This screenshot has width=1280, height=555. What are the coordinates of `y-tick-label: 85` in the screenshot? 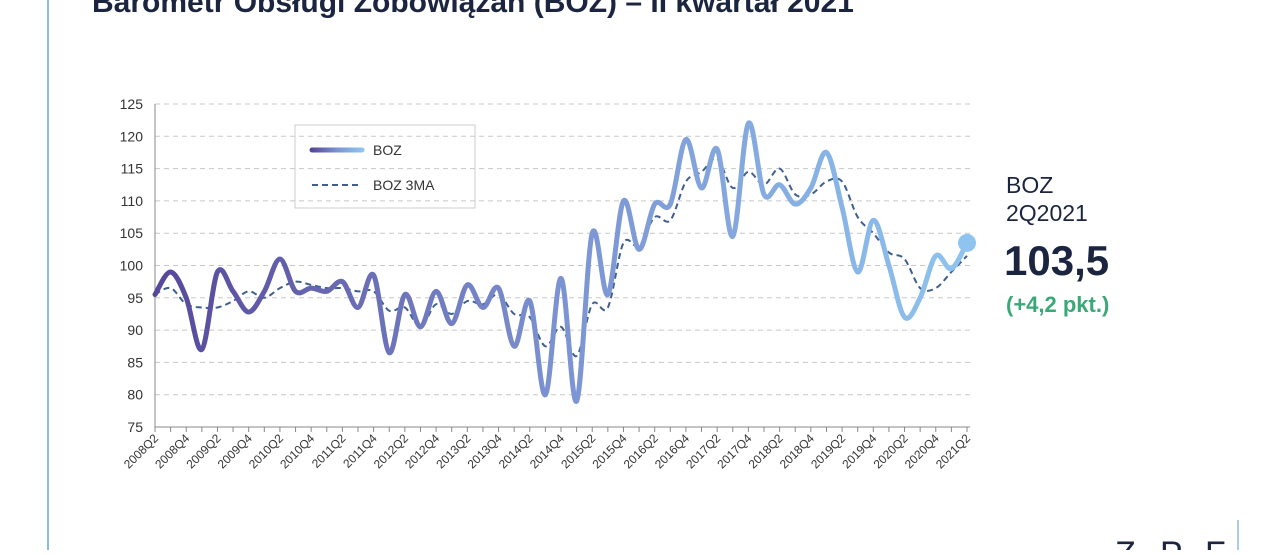 It's located at (135, 362).